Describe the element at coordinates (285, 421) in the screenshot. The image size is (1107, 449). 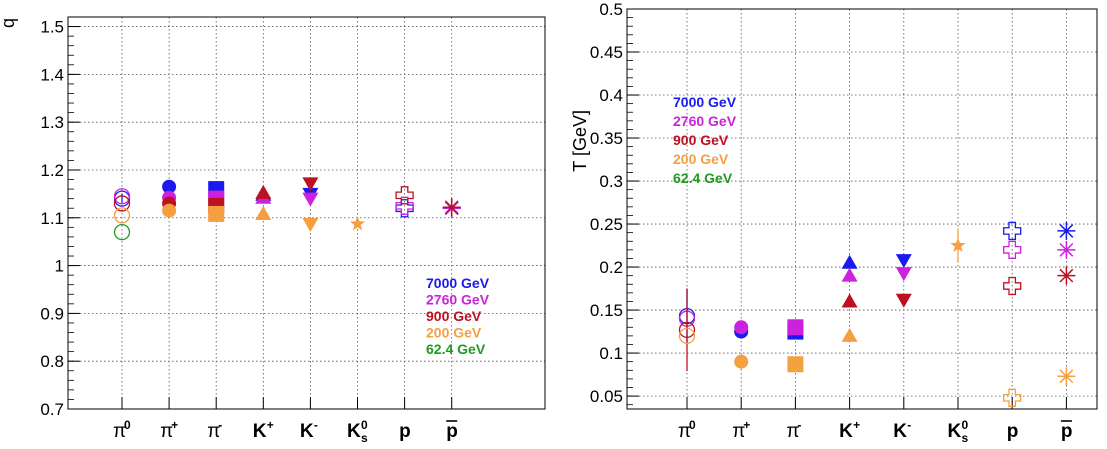
I see `q-x-ticks: π0 π+ π- K + K - K 0s p p` at that location.